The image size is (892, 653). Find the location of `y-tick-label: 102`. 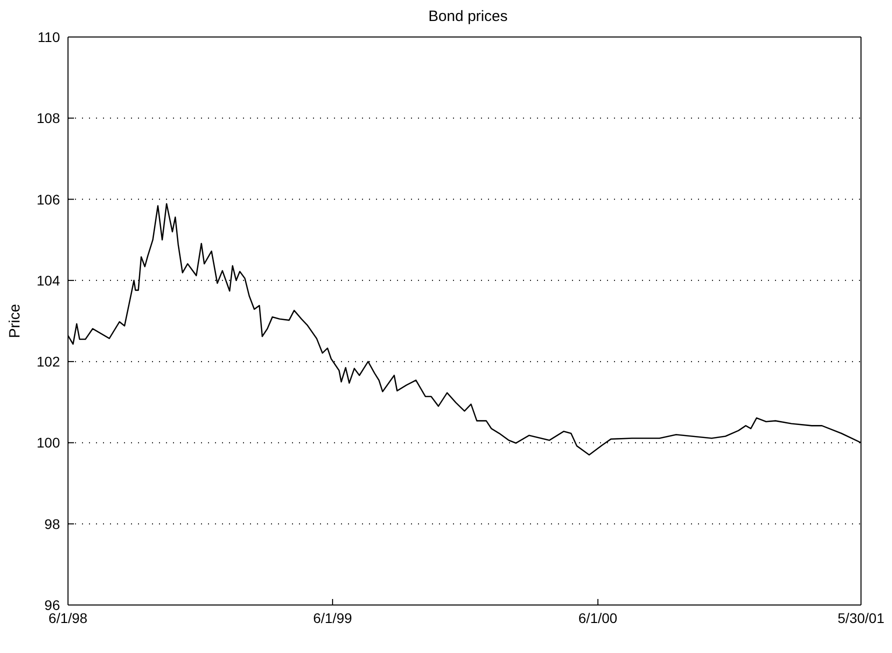

y-tick-label: 102 is located at coordinates (48, 362).